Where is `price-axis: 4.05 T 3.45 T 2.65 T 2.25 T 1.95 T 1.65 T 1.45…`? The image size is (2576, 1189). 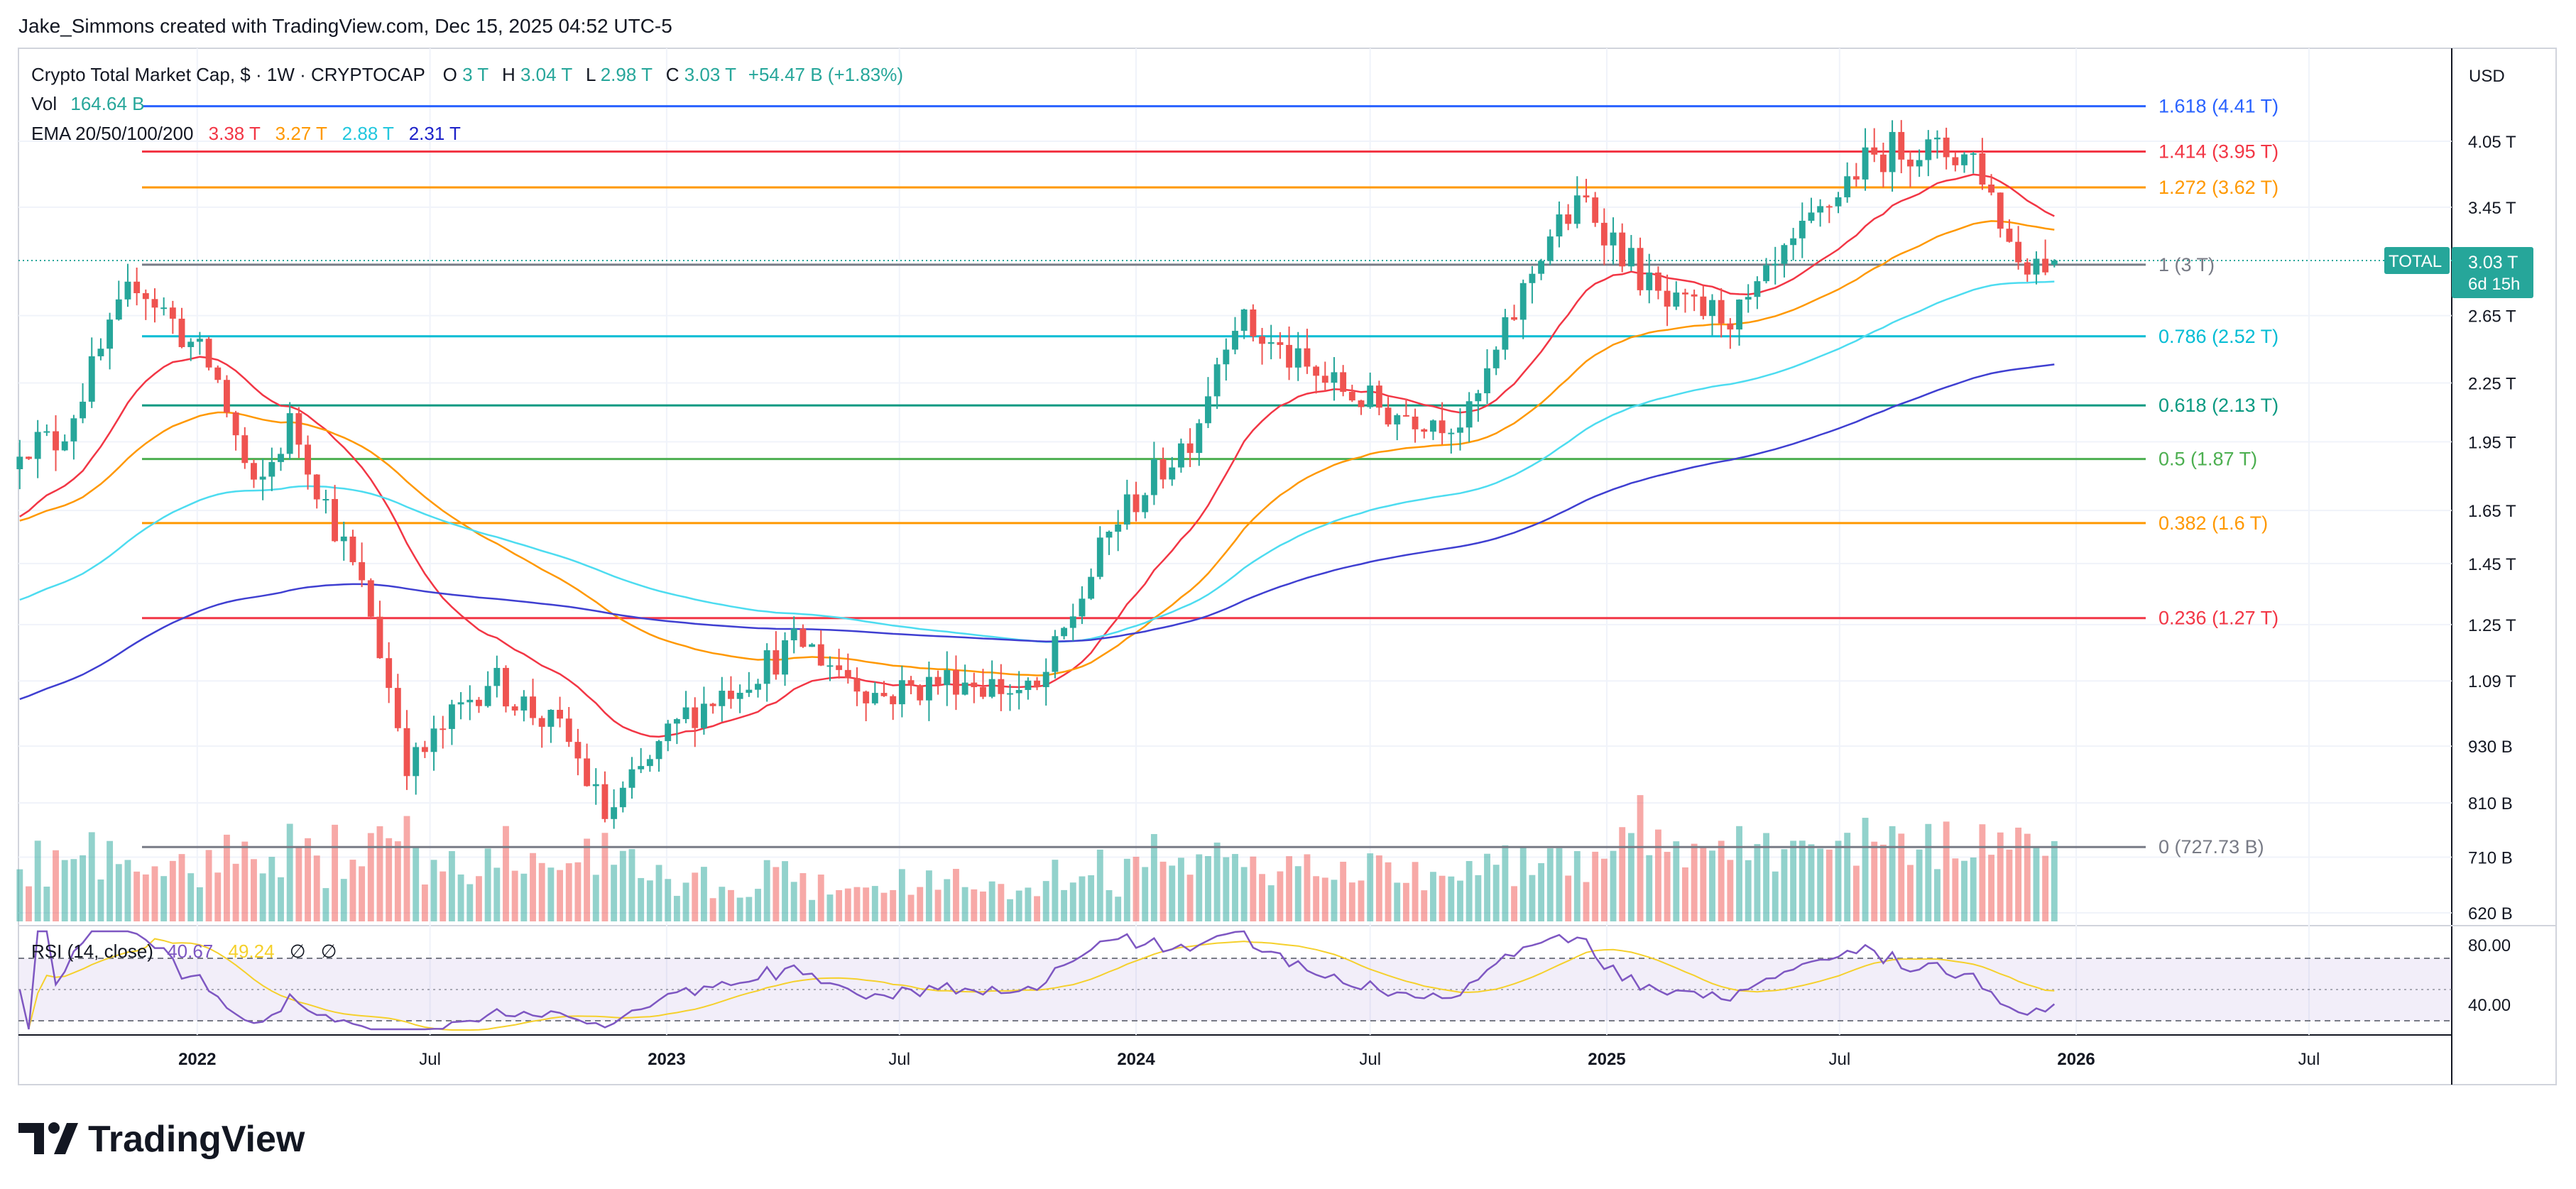 price-axis: 4.05 T 3.45 T 2.65 T 2.25 T 1.95 T 1.65 T 1.45… is located at coordinates (2492, 528).